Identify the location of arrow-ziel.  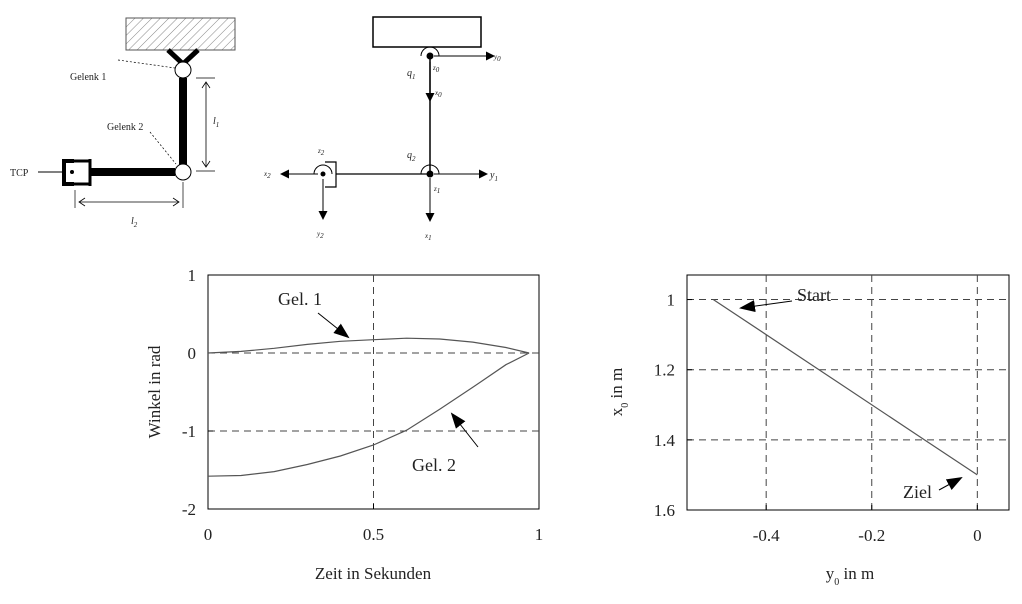
(950, 484).